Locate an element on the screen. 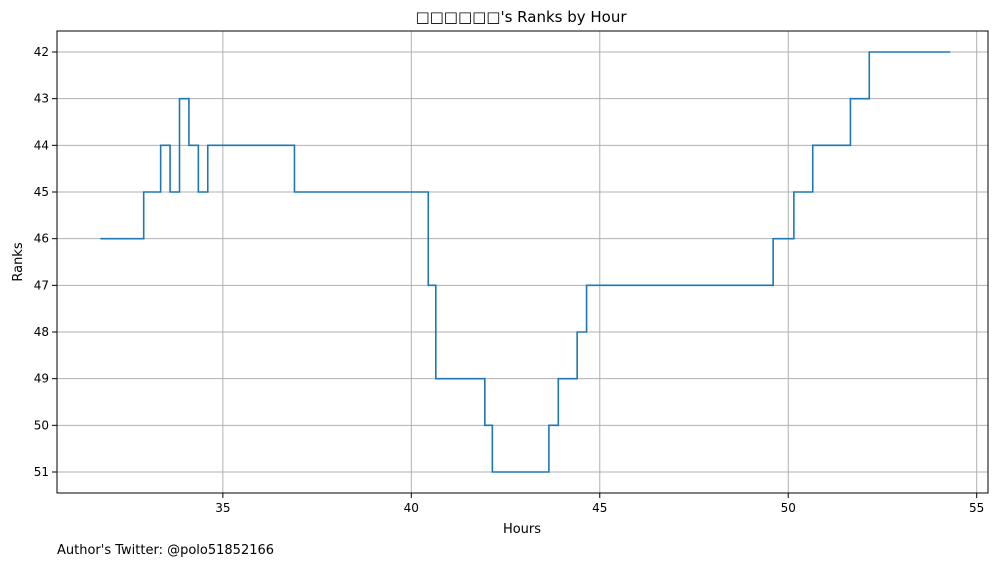 Image resolution: width=997 pixels, height=562 pixels. x-axis-ticks: 35 40 45 50 55 is located at coordinates (599, 504).